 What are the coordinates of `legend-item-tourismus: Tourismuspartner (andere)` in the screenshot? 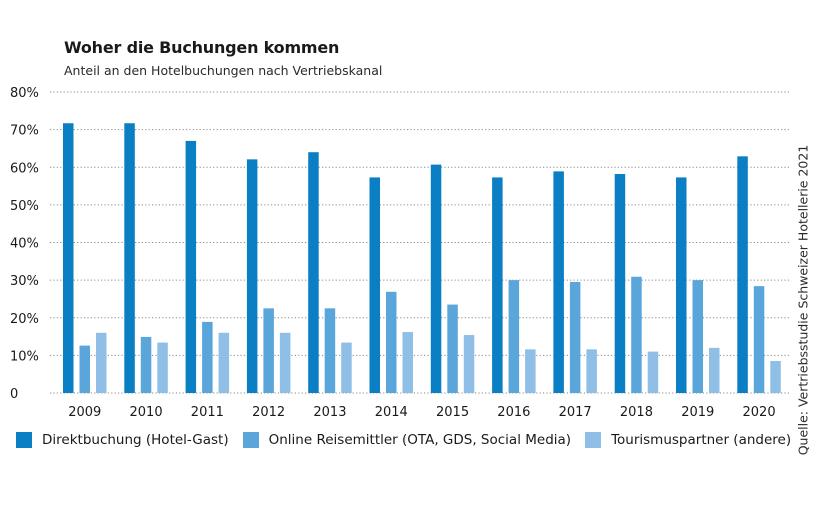 It's located at (688, 440).